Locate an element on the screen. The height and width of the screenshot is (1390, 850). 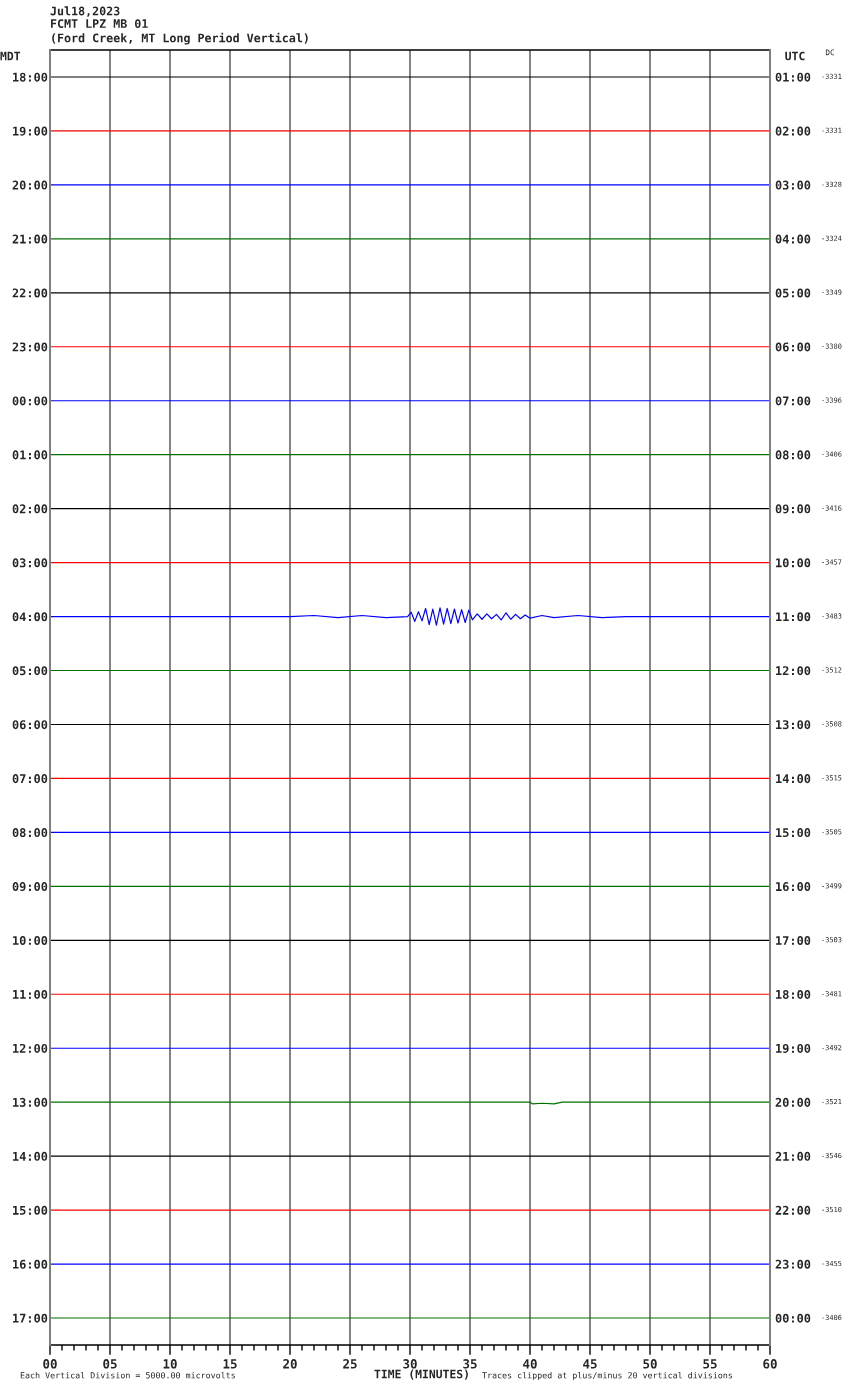
x-tick-label: 35 is located at coordinates (470, 1364).